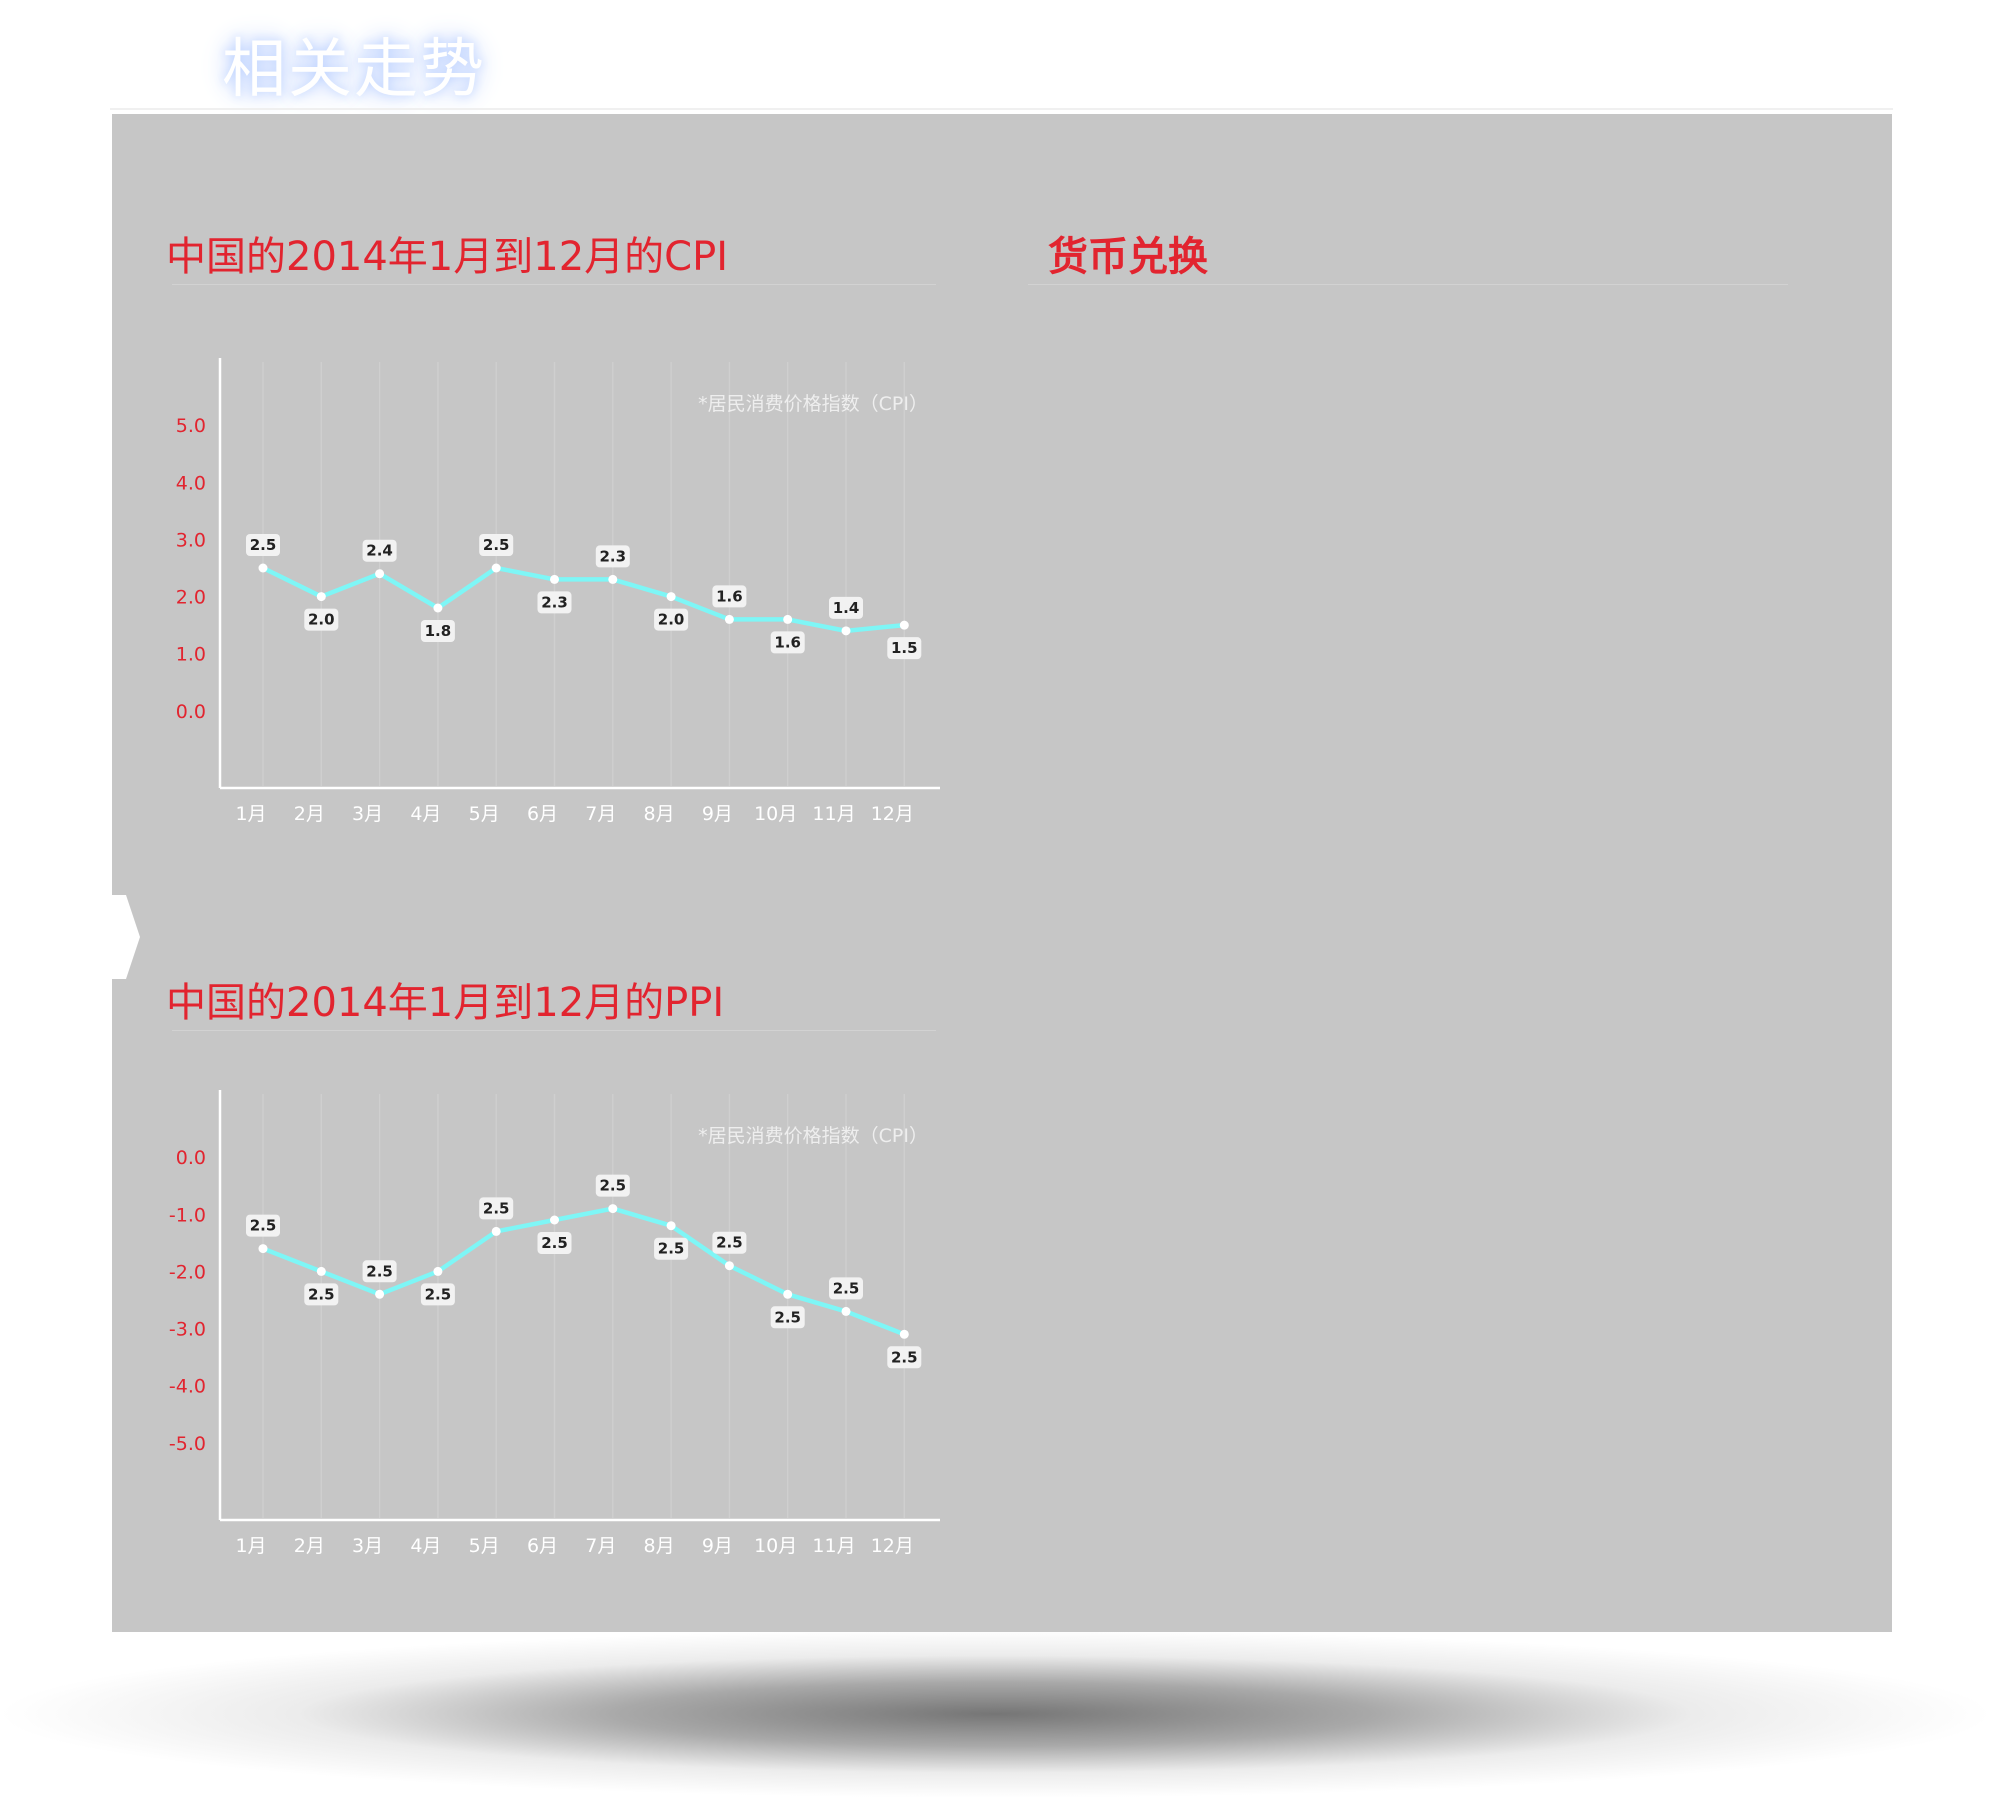 The height and width of the screenshot is (1804, 1991). I want to click on data-label: 2.4, so click(379, 550).